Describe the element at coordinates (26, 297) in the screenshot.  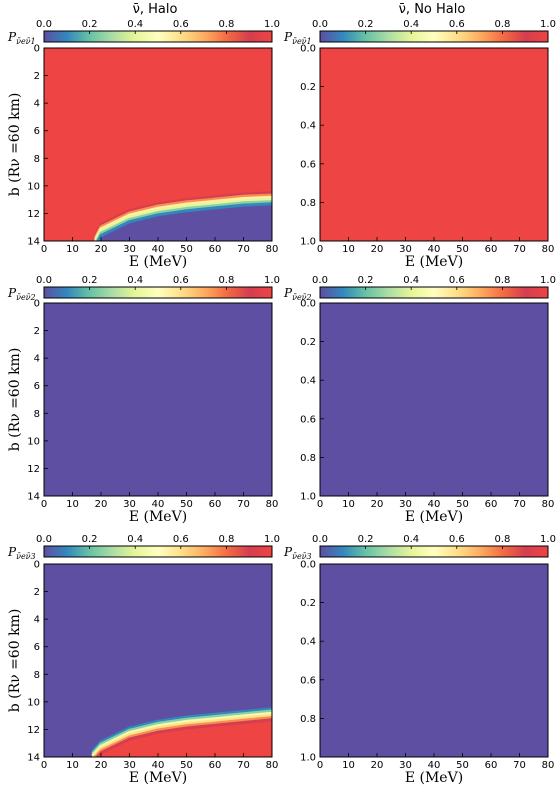
I see `colorbar-label-subscript: ν̄eν̄2` at that location.